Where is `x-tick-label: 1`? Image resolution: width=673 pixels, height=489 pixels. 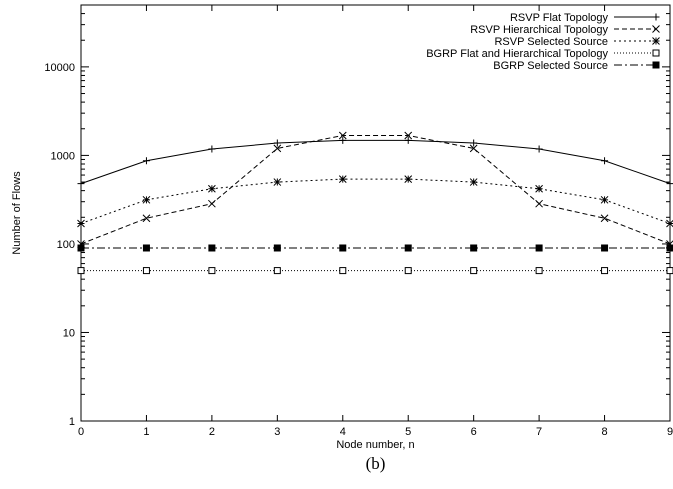 x-tick-label: 1 is located at coordinates (146, 432).